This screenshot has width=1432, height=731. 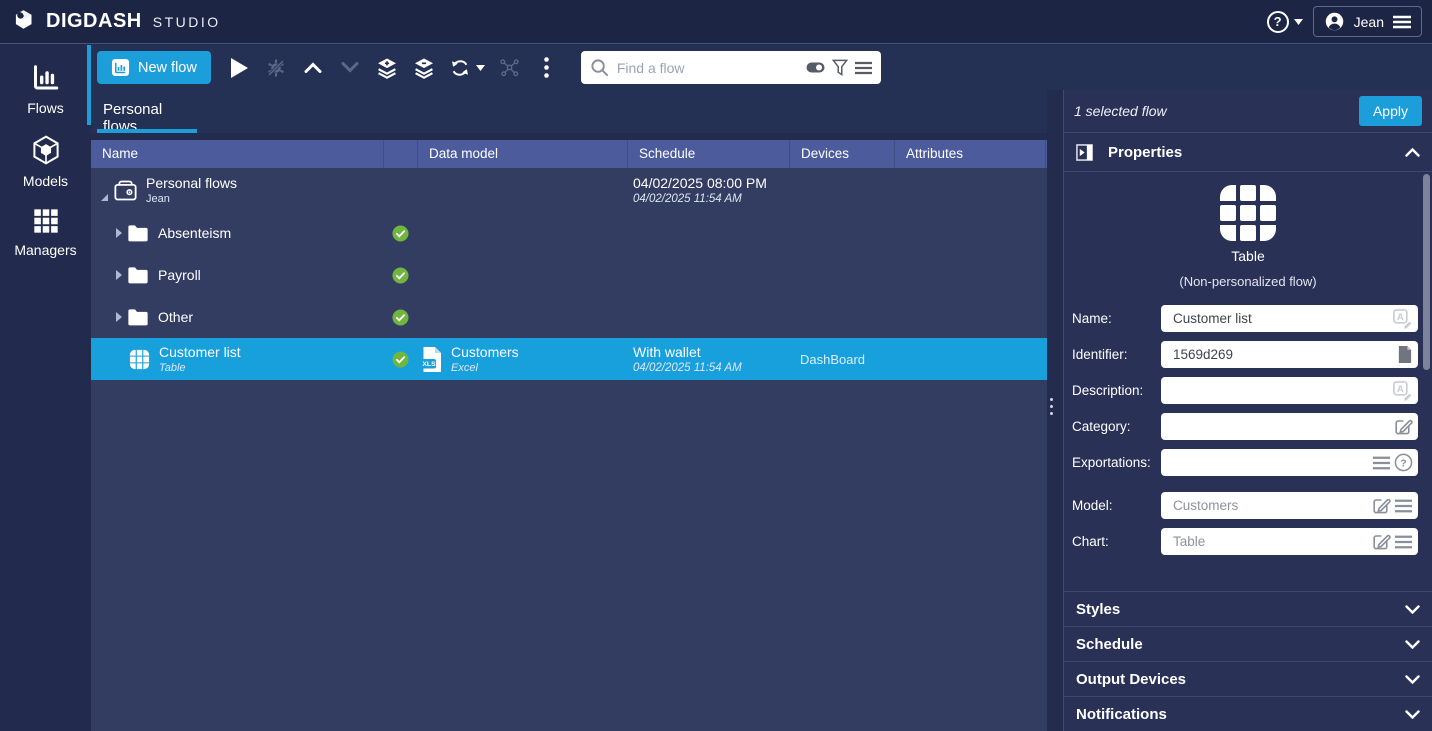 What do you see at coordinates (424, 68) in the screenshot?
I see `remove-from-layer-button` at bounding box center [424, 68].